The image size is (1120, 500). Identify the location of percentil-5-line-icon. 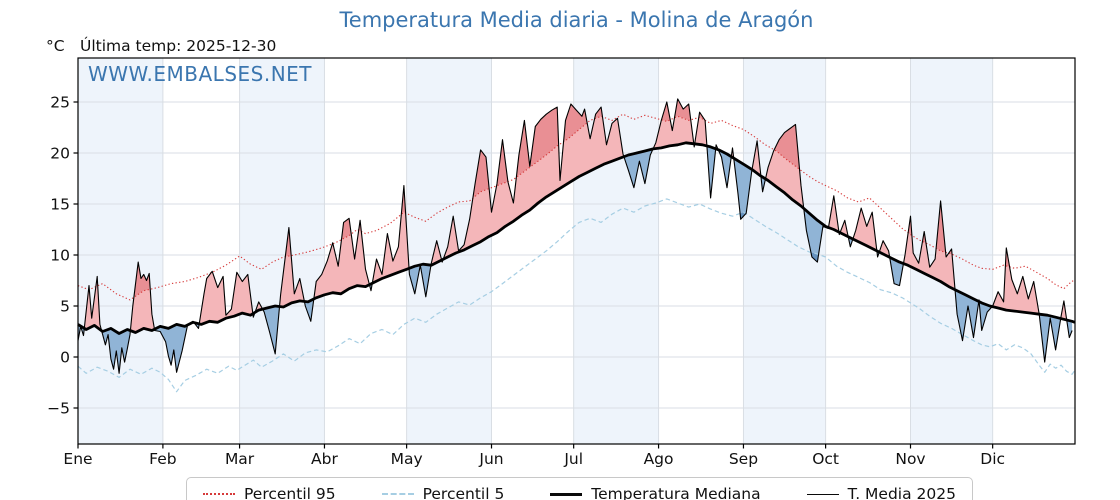
(397, 494).